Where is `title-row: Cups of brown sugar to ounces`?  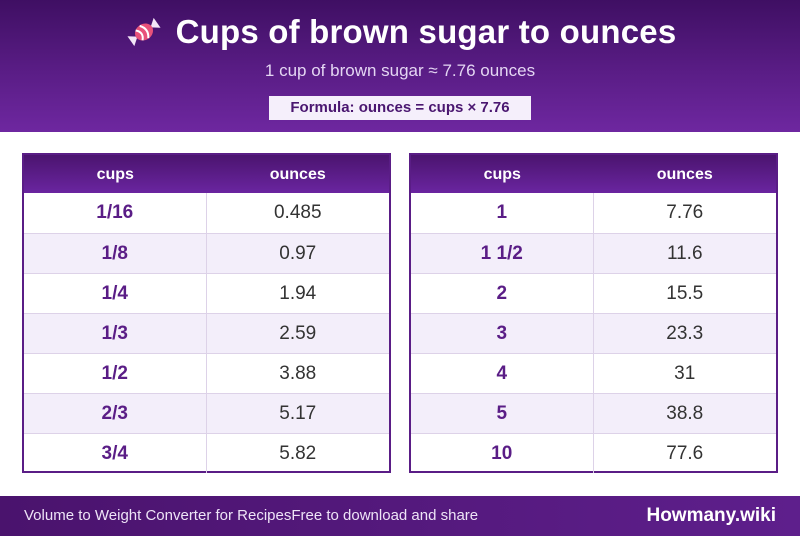 title-row: Cups of brown sugar to ounces is located at coordinates (400, 32).